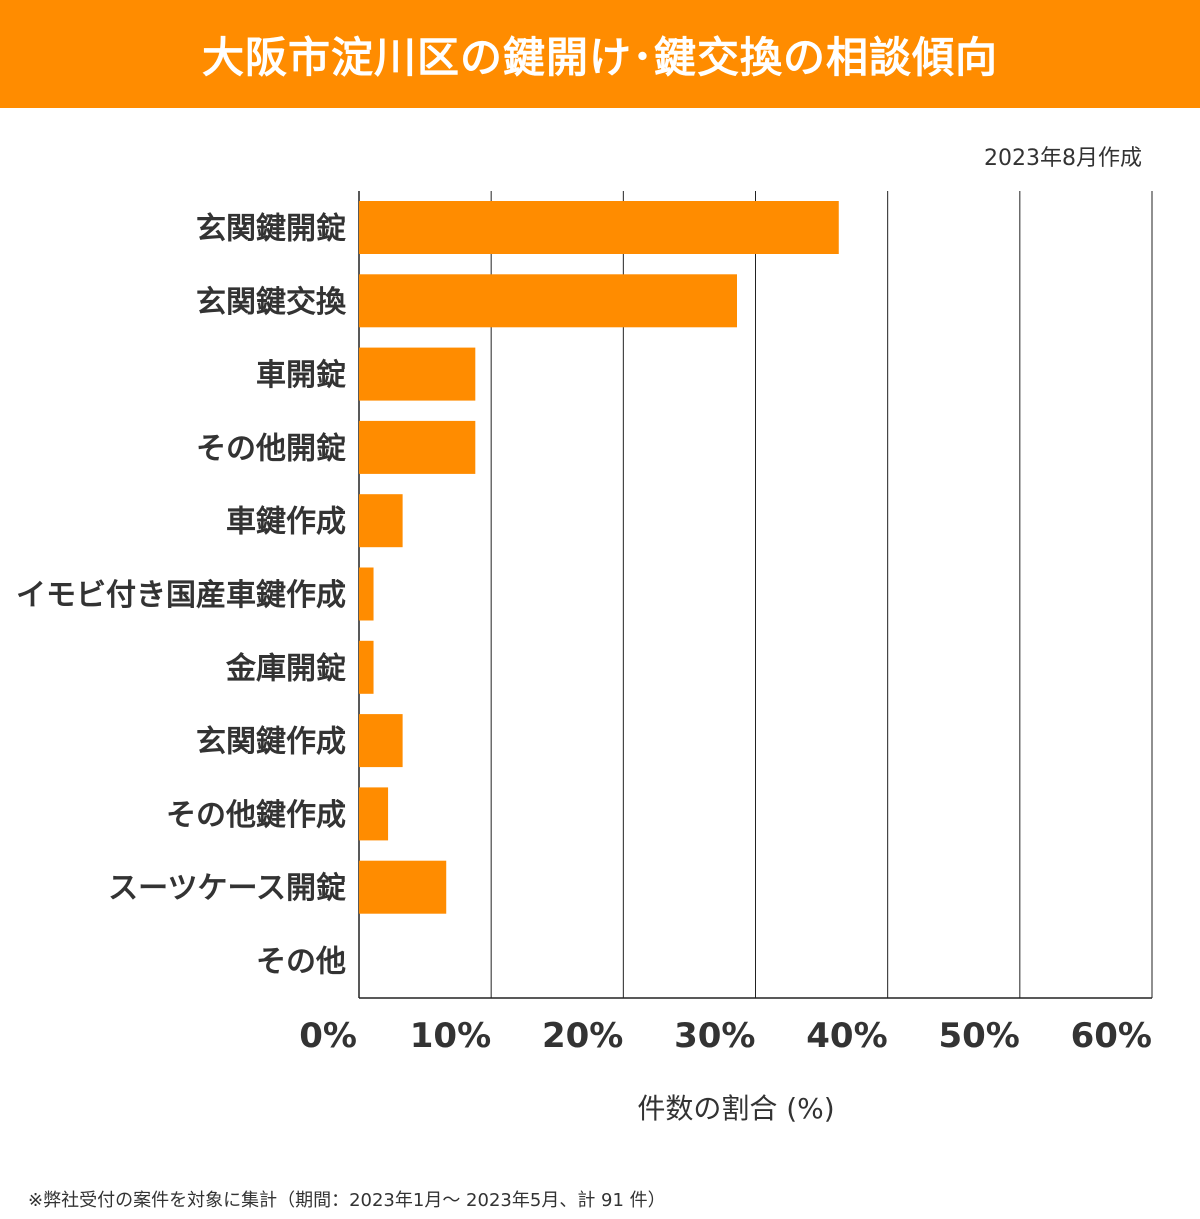 The height and width of the screenshot is (1219, 1200). Describe the element at coordinates (1063, 158) in the screenshot. I see `creation-date: 2023年8月作成` at that location.